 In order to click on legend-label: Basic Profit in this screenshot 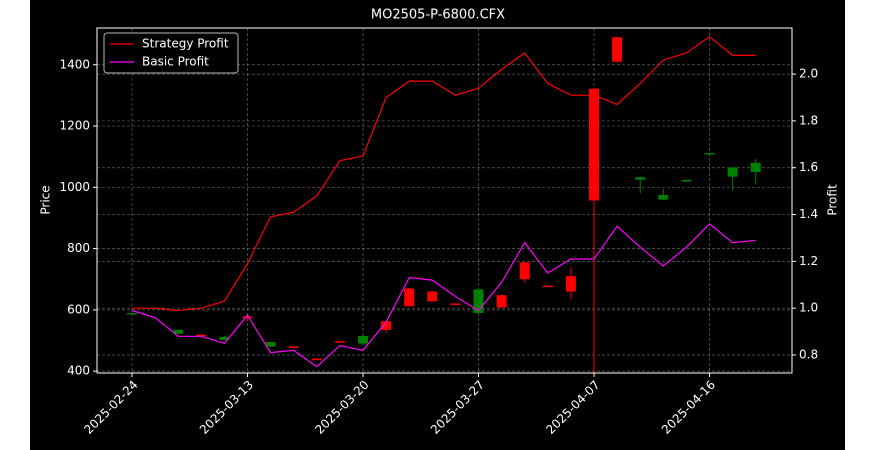, I will do `click(175, 62)`.